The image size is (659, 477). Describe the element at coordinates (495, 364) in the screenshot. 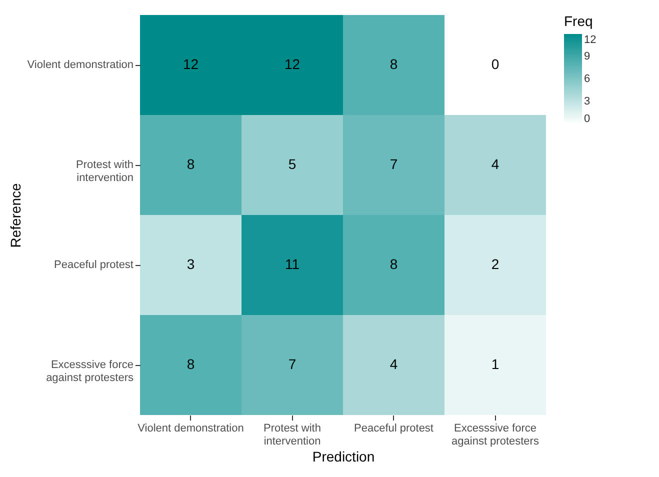

I see `data-label: 1` at that location.